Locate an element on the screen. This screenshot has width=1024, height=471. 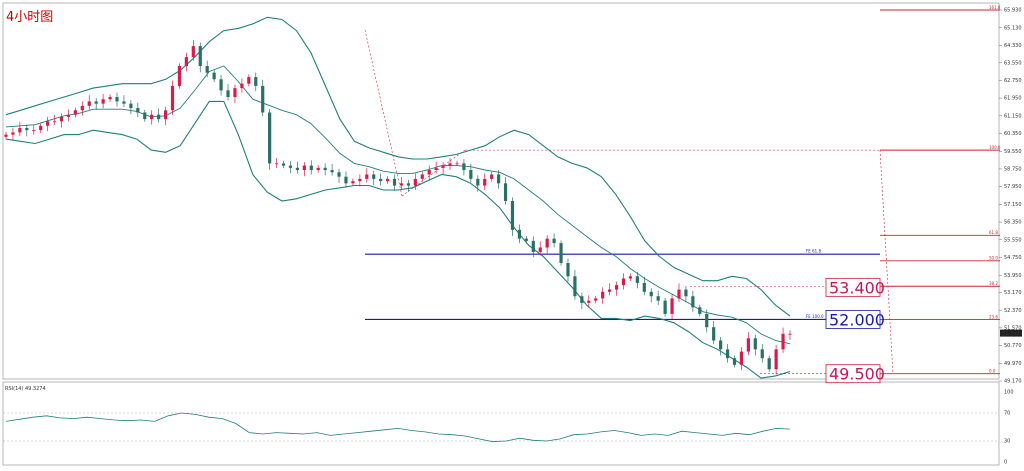
price-tick-label: 60.350 is located at coordinates (1013, 134).